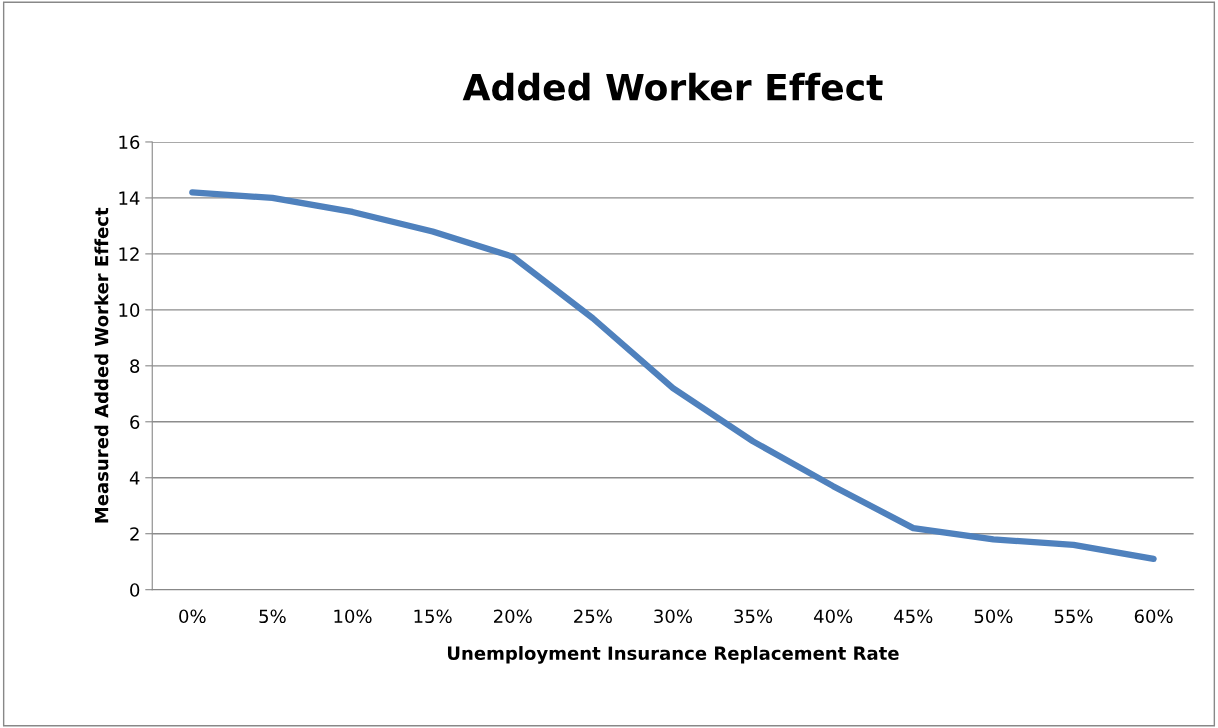 The width and height of the screenshot is (1218, 728). I want to click on y-tick-label: 0, so click(135, 590).